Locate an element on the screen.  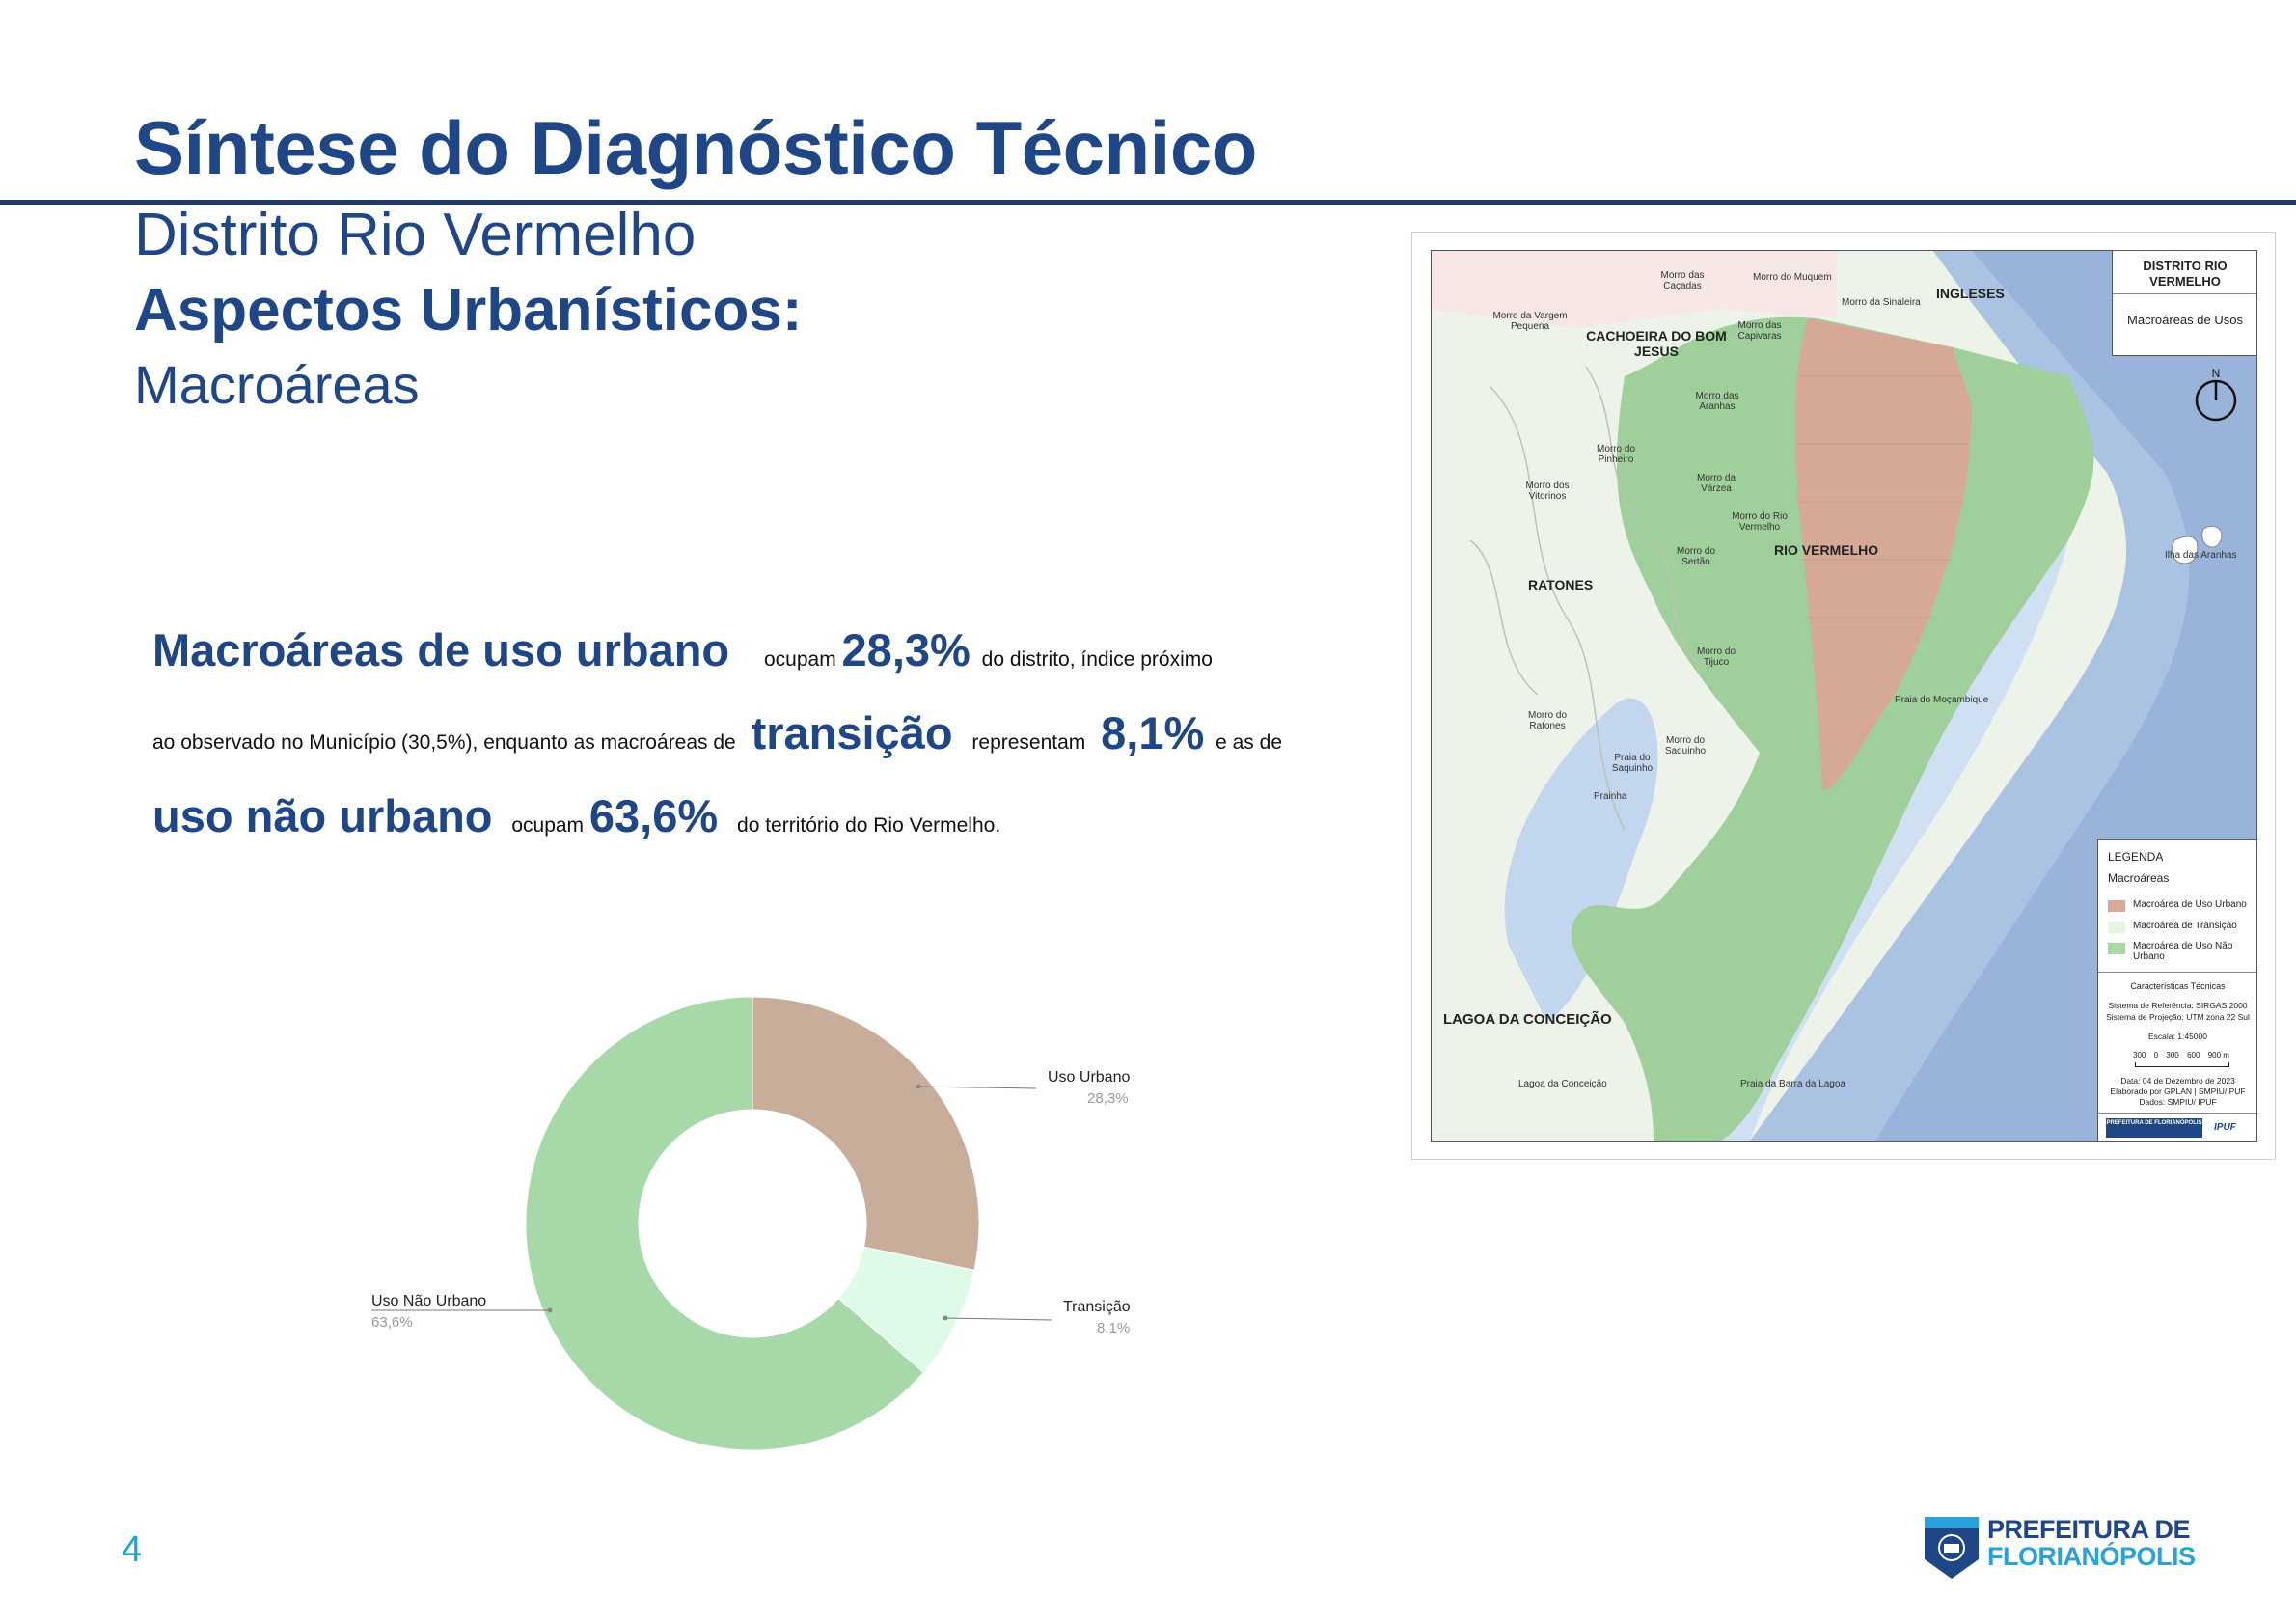
footer-logo-line2: FLORIANÓPOLIS is located at coordinates (2092, 1557).